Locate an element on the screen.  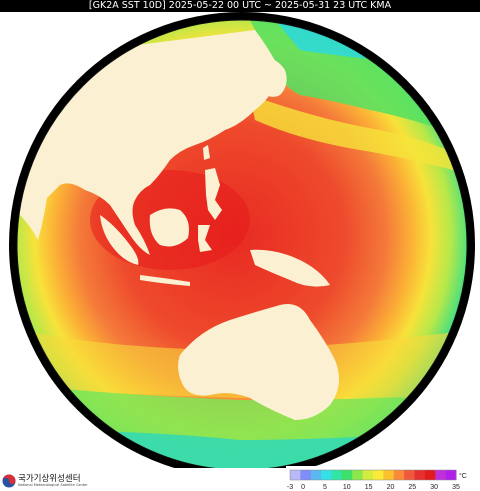
colorbar-tick-label: 25 is located at coordinates (412, 487).